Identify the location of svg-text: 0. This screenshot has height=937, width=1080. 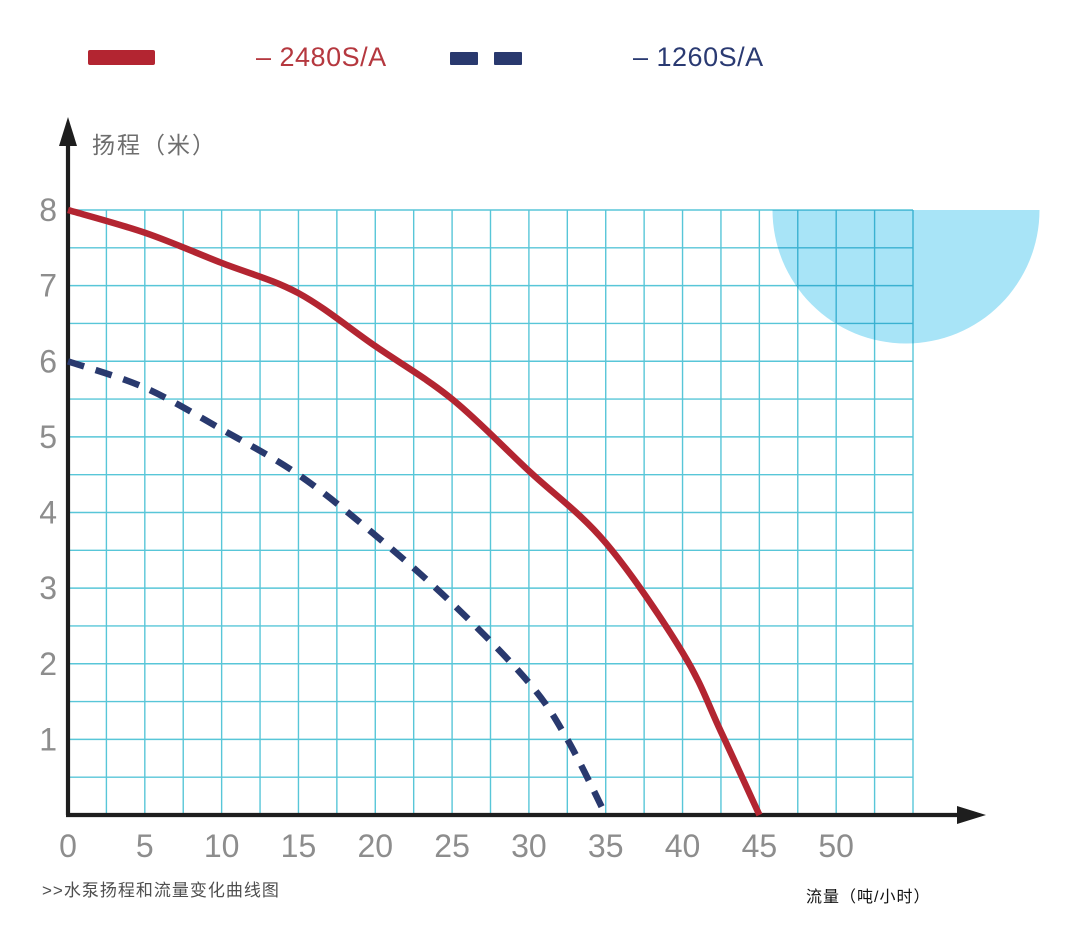
(68, 846).